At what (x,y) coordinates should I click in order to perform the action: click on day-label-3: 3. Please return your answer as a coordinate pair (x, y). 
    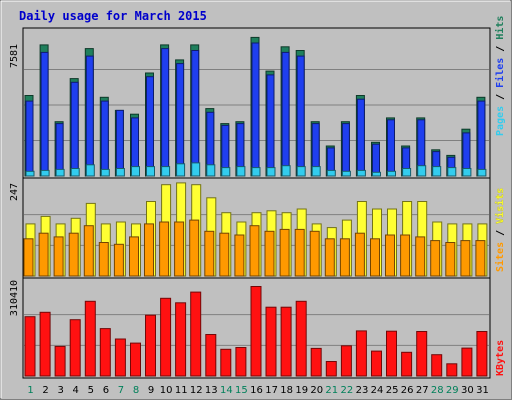
    Looking at the image, I should click on (61, 390).